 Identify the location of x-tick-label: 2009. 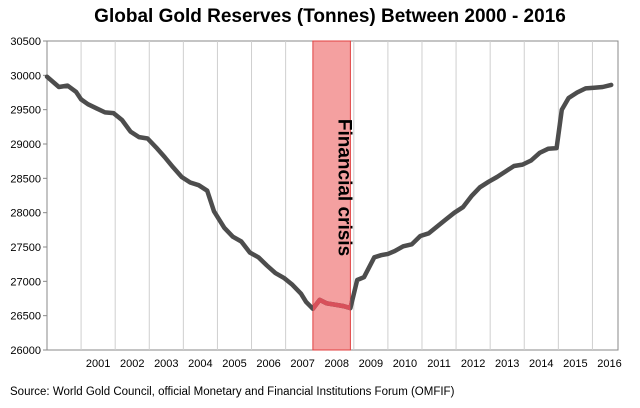
(371, 364).